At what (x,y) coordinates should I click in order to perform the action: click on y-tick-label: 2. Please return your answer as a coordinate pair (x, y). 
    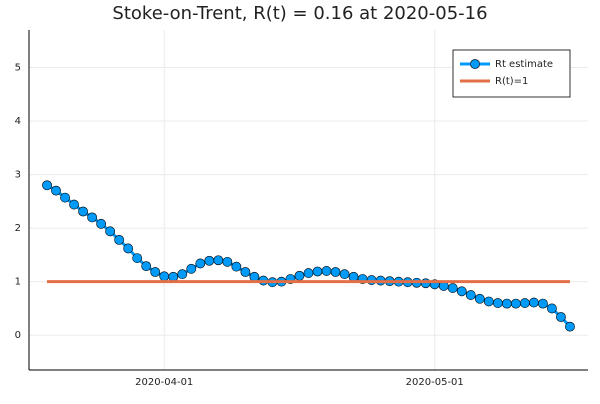
    Looking at the image, I should click on (18, 228).